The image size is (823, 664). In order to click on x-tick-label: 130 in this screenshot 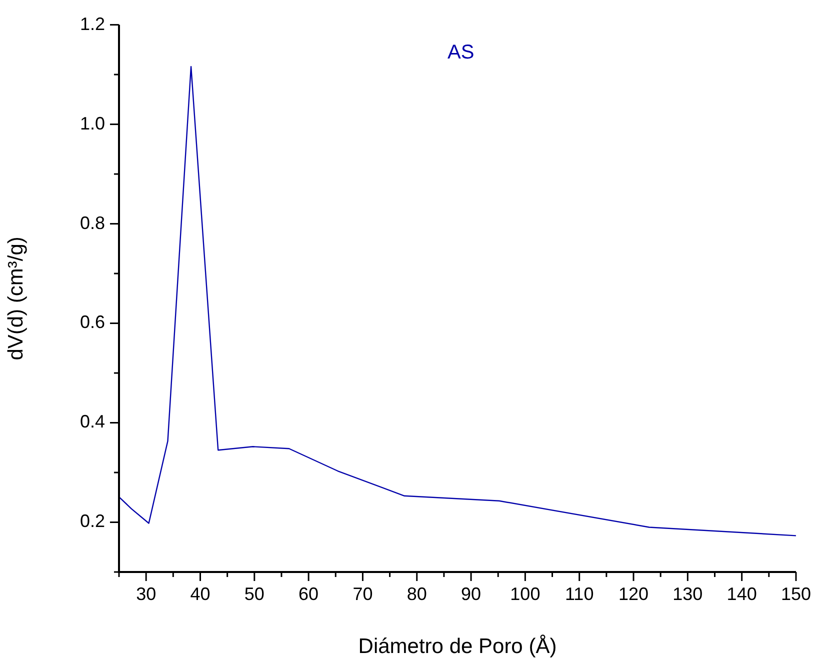, I will do `click(687, 594)`.